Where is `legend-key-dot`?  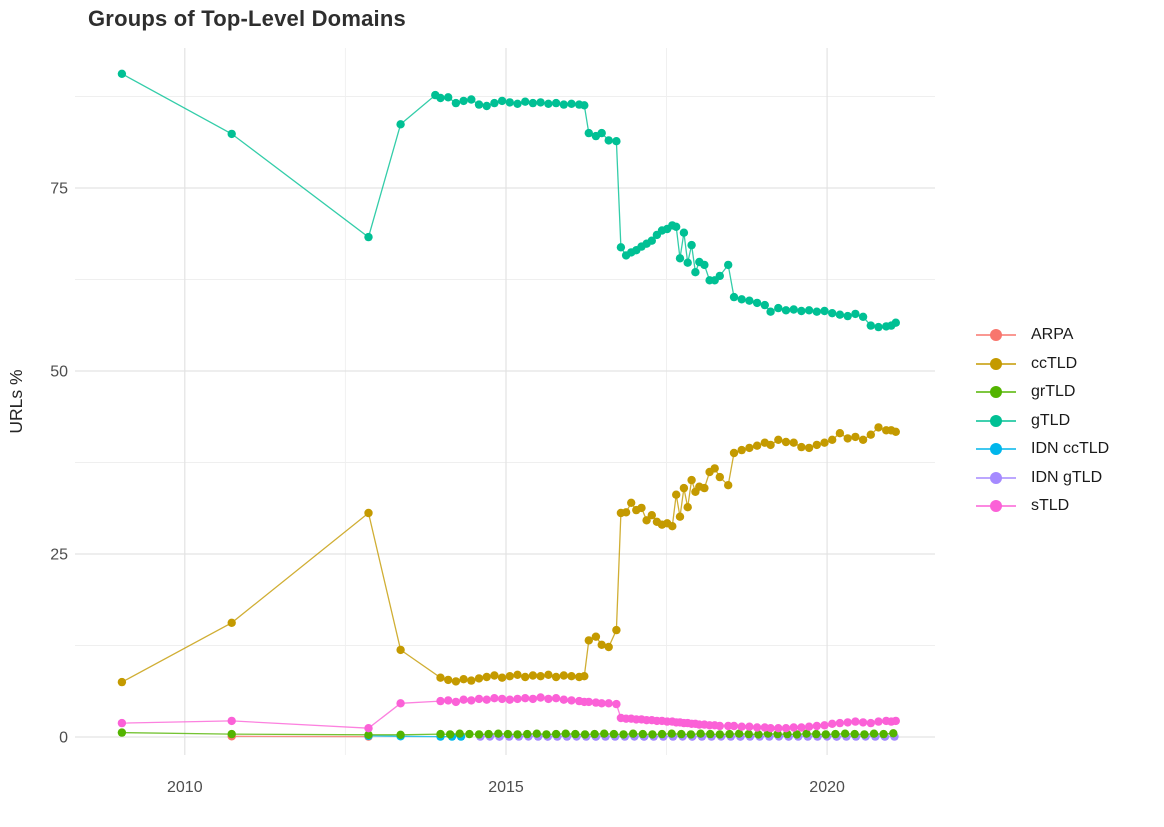 legend-key-dot is located at coordinates (996, 363).